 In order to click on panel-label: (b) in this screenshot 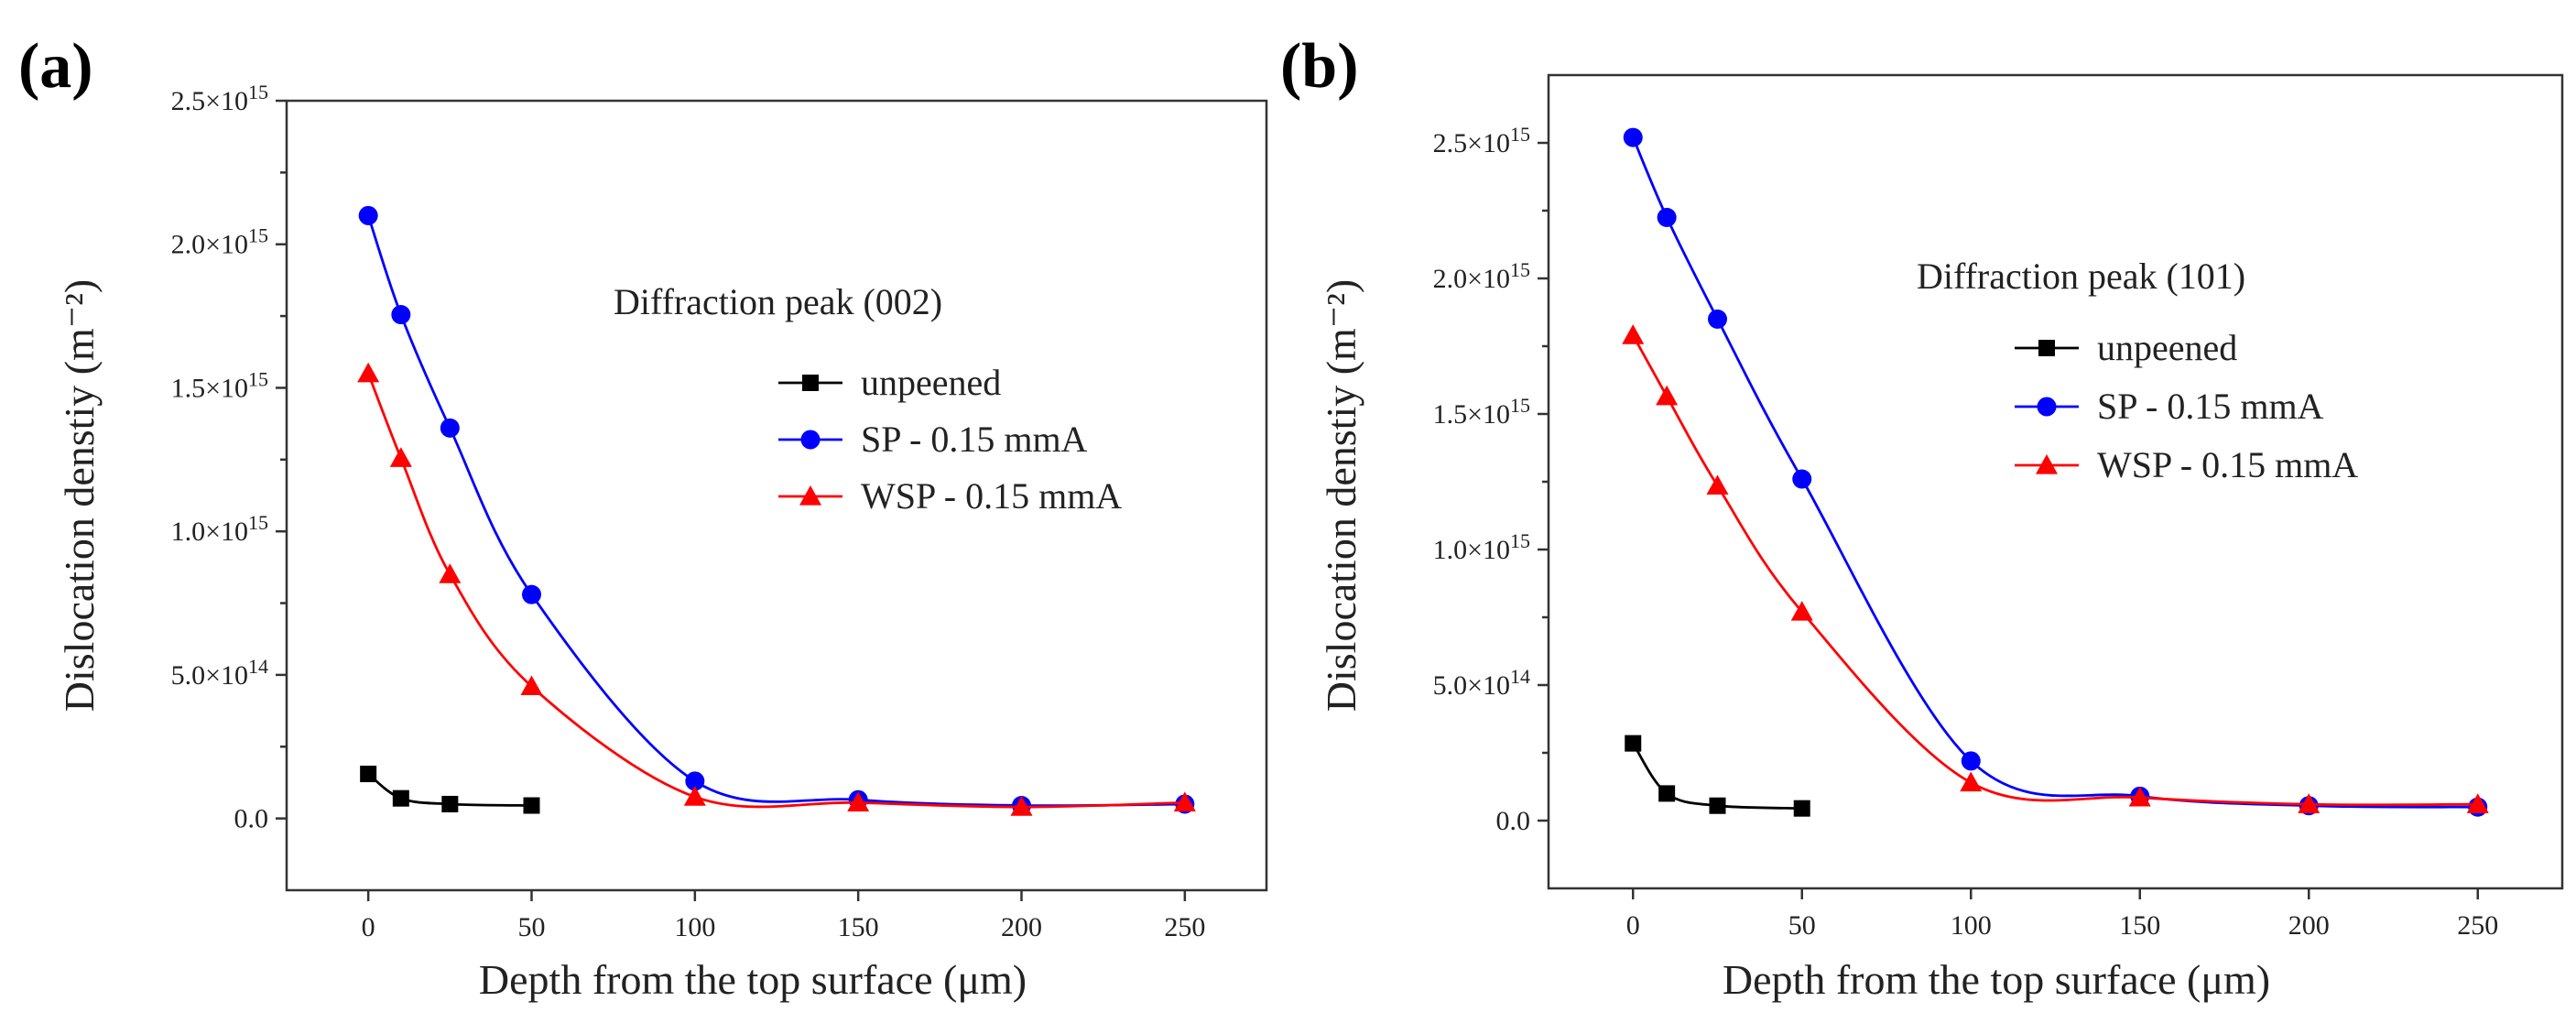, I will do `click(1319, 67)`.